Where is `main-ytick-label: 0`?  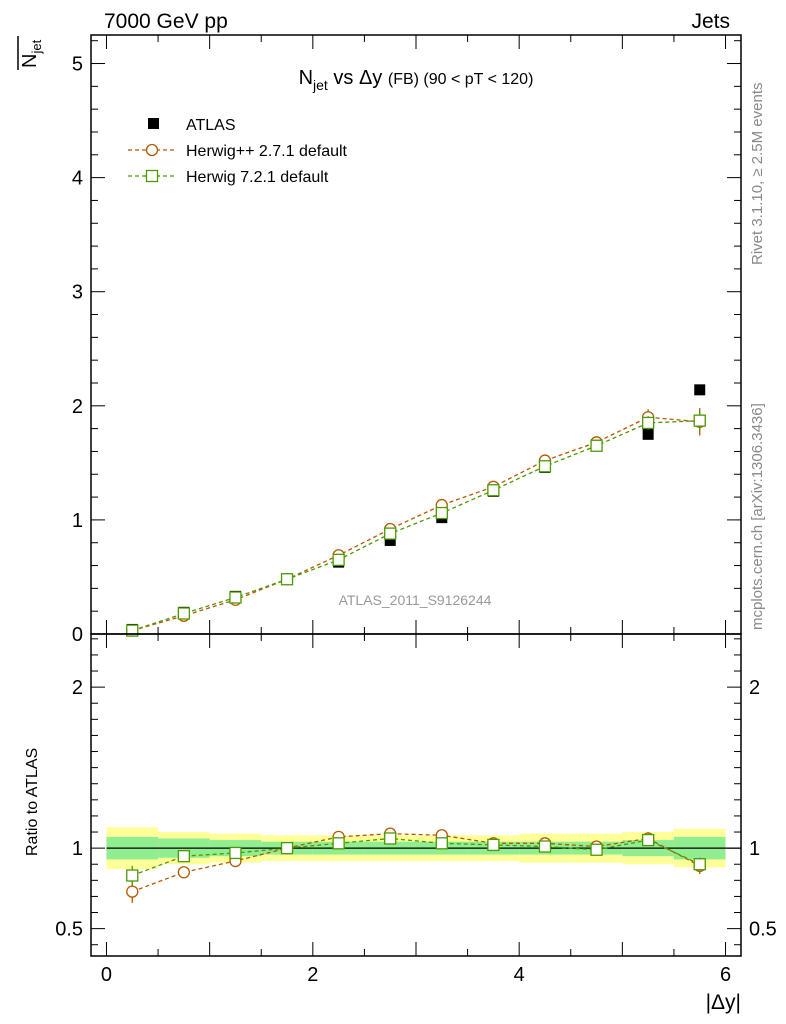
main-ytick-label: 0 is located at coordinates (77, 635).